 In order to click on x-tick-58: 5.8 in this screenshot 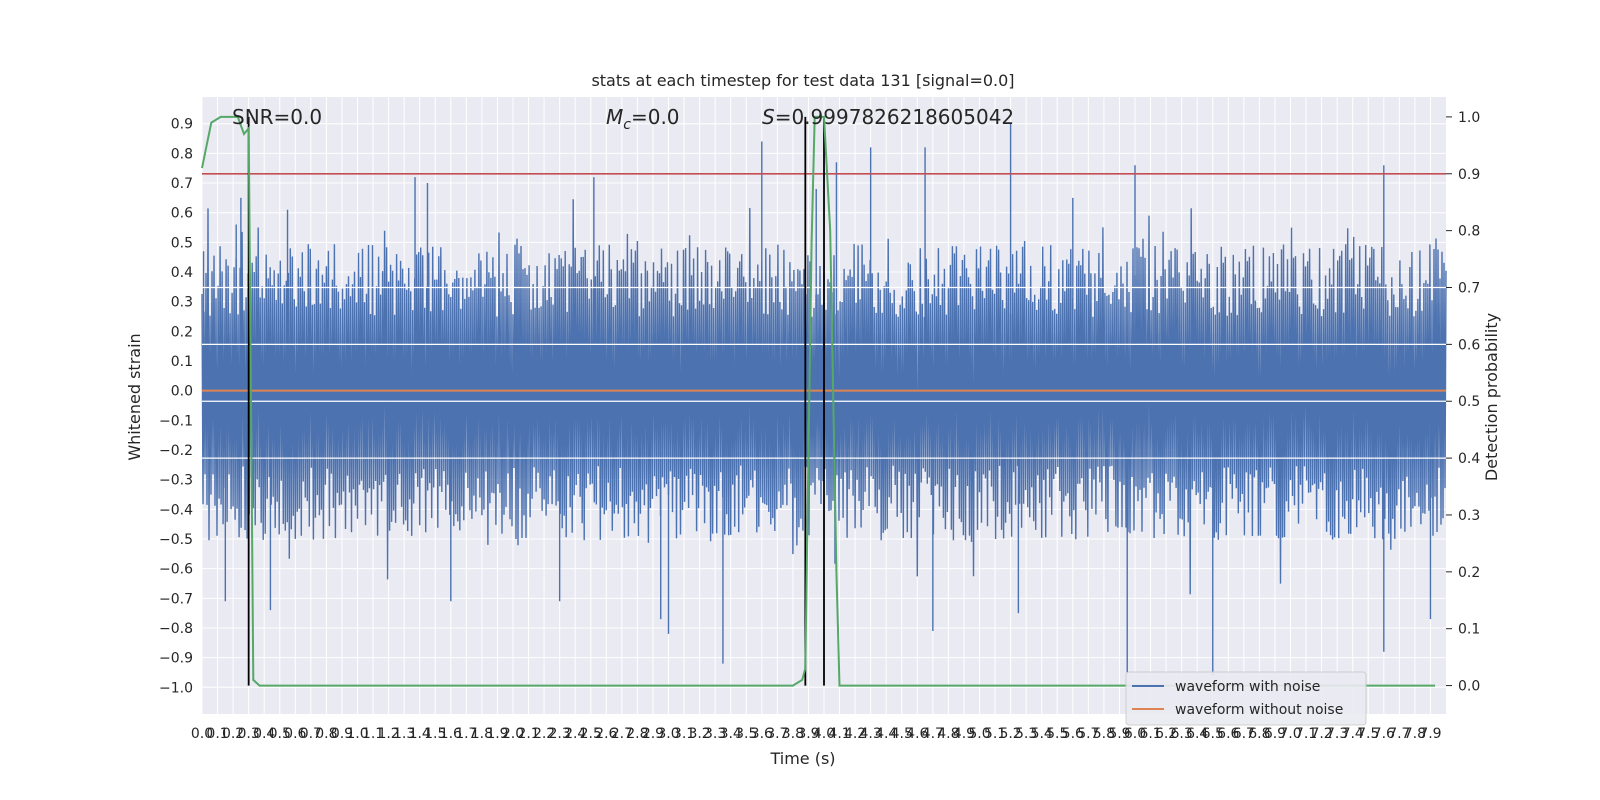, I will do `click(1104, 734)`.